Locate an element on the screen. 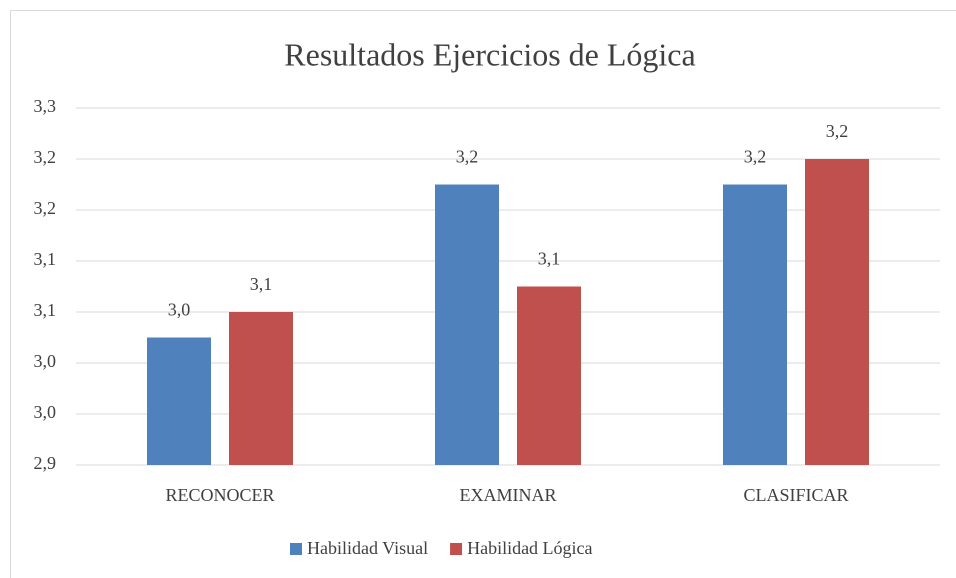 This screenshot has height=578, width=956. x-tick-label: RECONOCER is located at coordinates (219, 495).